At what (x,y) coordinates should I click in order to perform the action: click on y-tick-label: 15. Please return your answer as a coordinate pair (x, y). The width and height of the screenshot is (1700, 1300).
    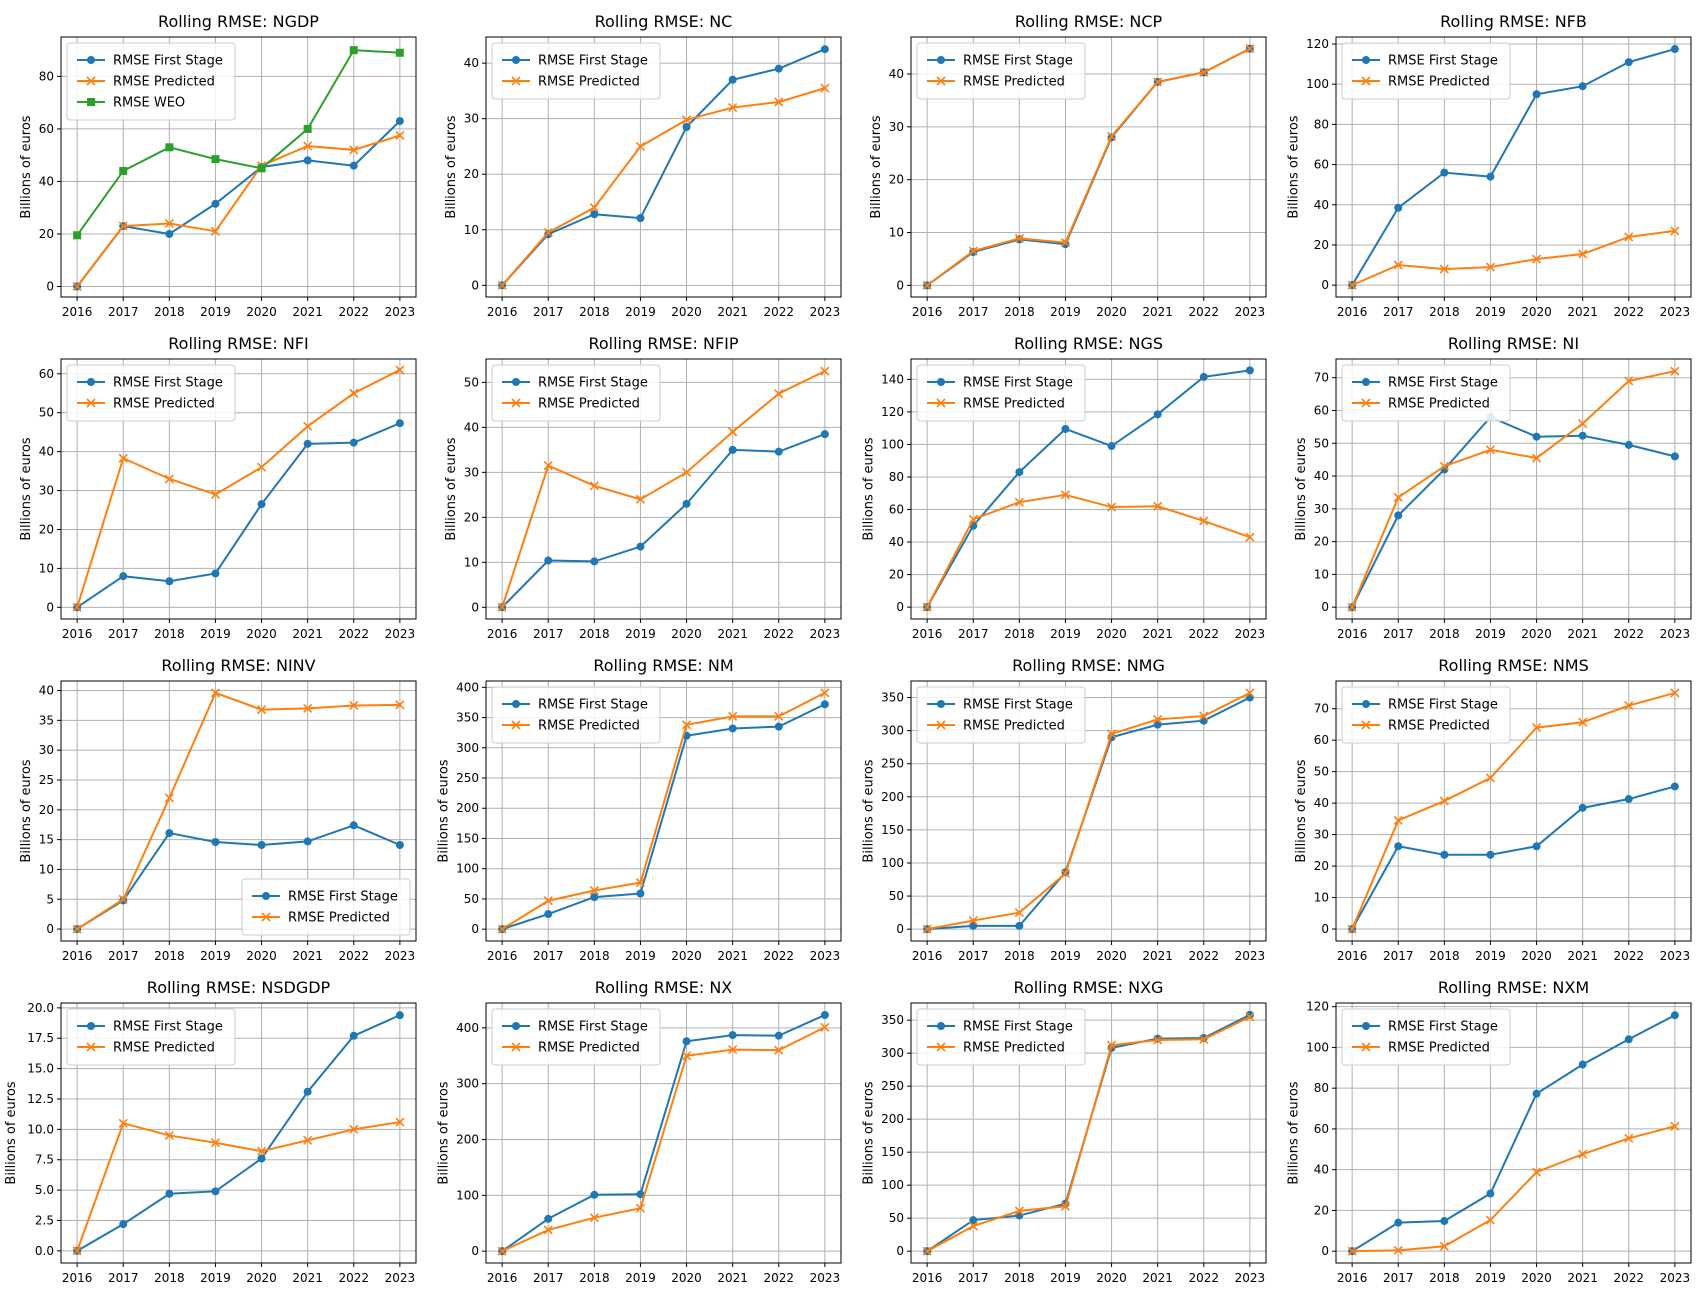
    Looking at the image, I should click on (46, 840).